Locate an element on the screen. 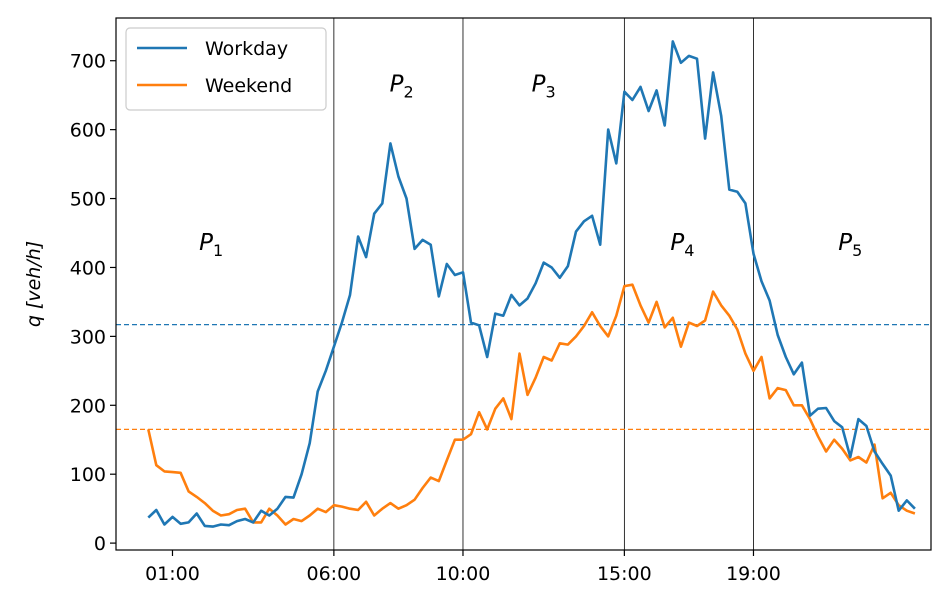 Image resolution: width=951 pixels, height=616 pixels. legend-label-weekend: Weekend is located at coordinates (248, 86).